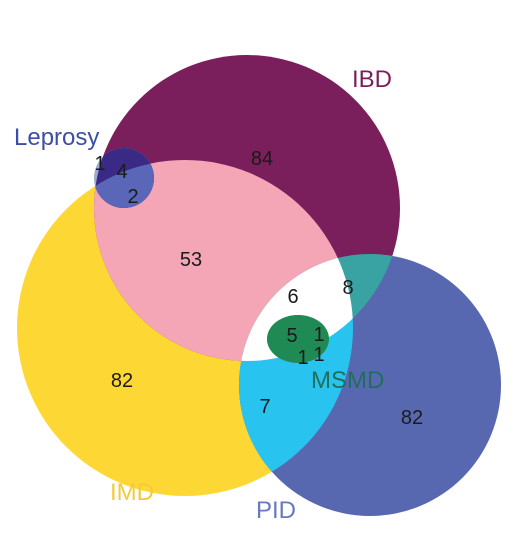 The width and height of the screenshot is (518, 540). I want to click on count-leprosy-ibd: 4, so click(121, 172).